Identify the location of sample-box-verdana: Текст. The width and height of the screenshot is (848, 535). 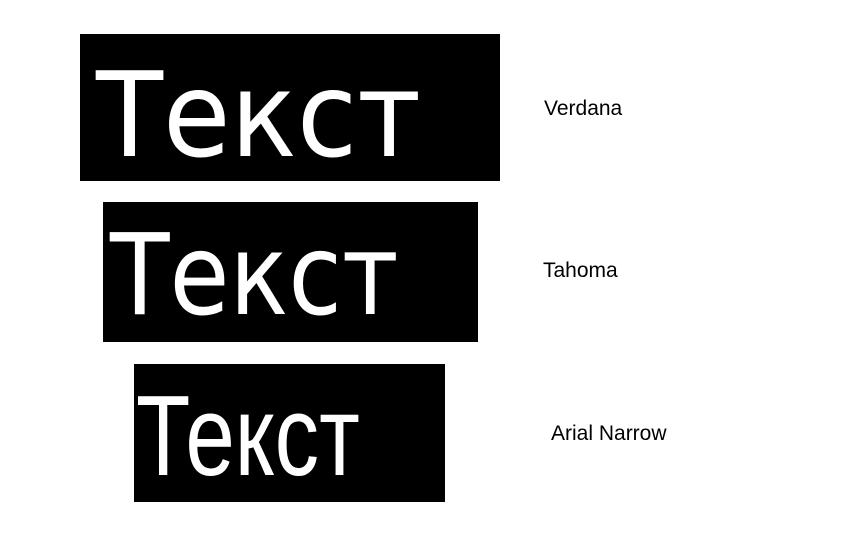
(290, 107).